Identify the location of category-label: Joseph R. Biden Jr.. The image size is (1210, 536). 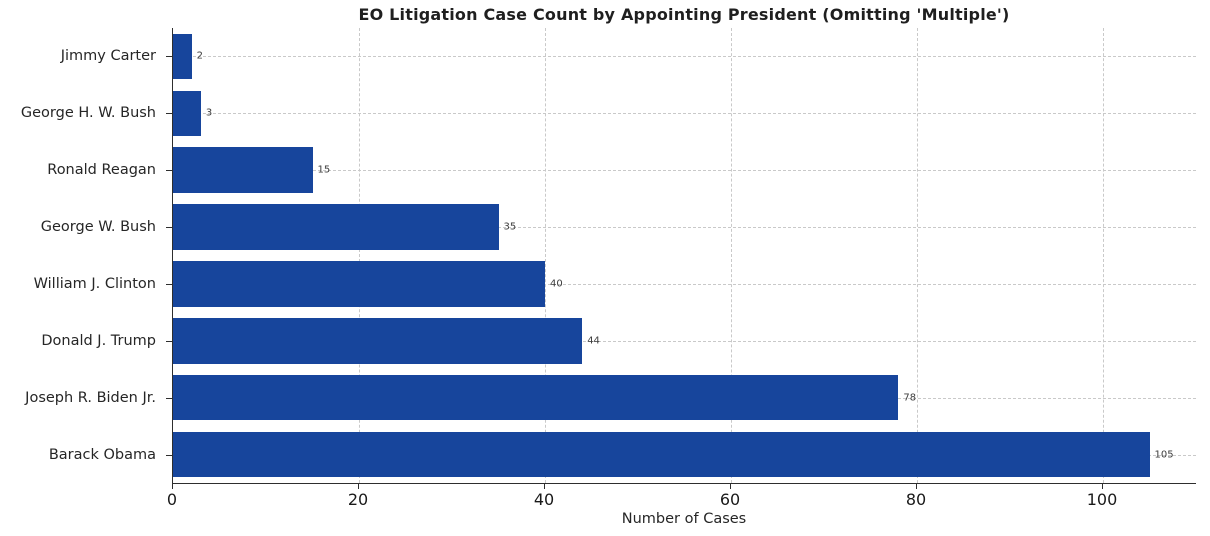
(90, 397).